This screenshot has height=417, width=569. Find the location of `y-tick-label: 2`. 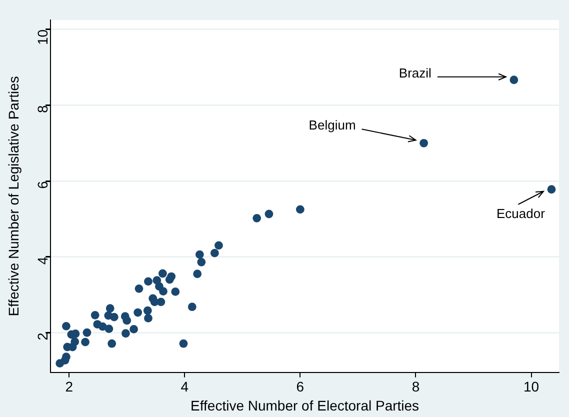

y-tick-label: 2 is located at coordinates (42, 336).